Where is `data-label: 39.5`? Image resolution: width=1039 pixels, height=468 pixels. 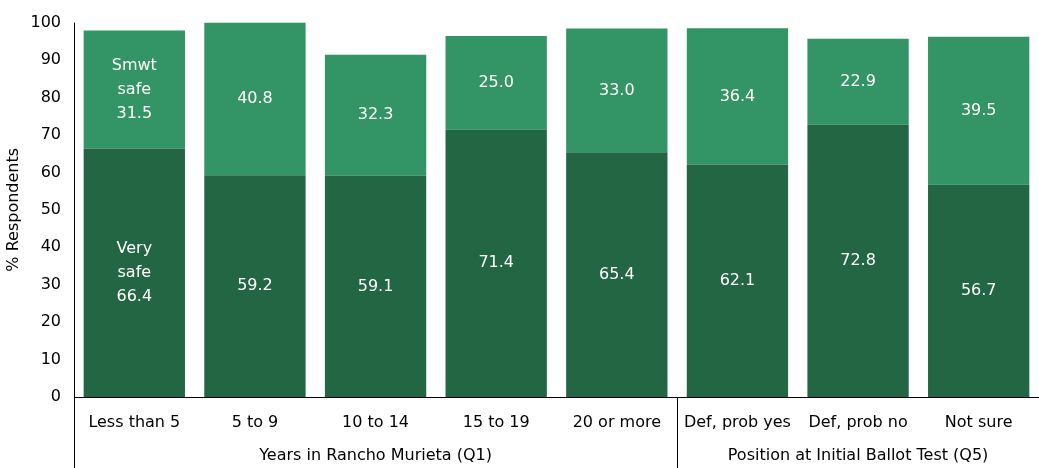
data-label: 39.5 is located at coordinates (978, 109).